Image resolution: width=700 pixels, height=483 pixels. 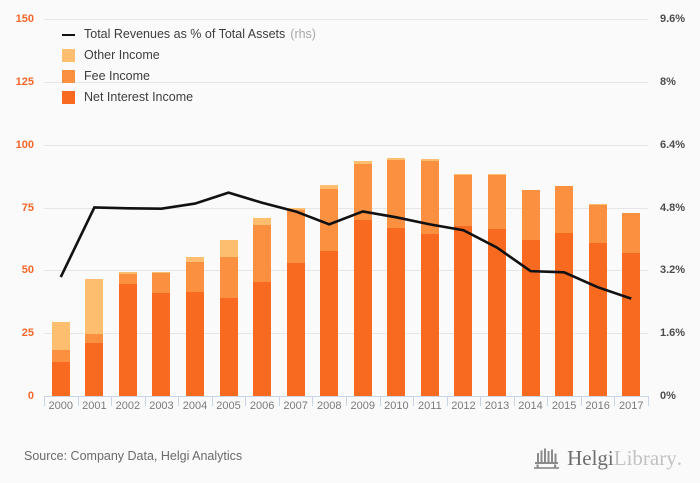 I want to click on x-axis-label-2004: 2004, so click(x=195, y=406).